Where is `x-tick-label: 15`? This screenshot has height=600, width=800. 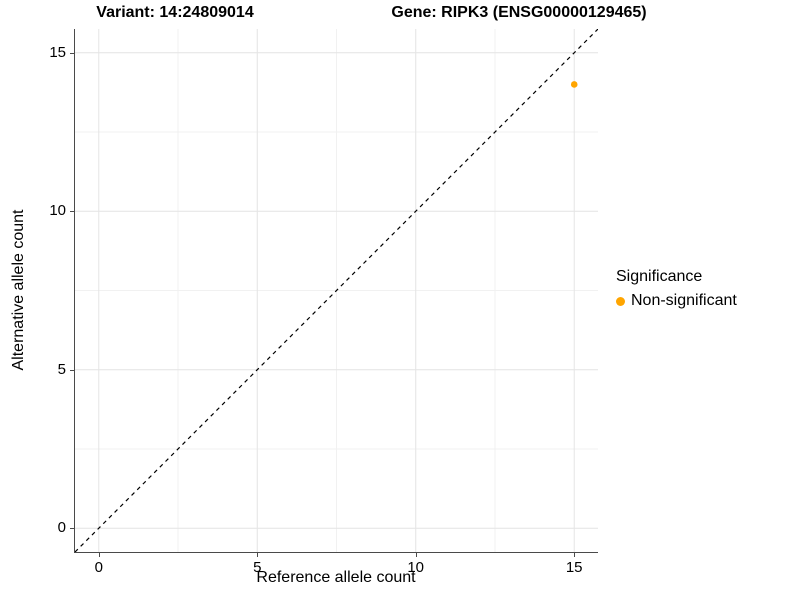
x-tick-label: 15 is located at coordinates (574, 567).